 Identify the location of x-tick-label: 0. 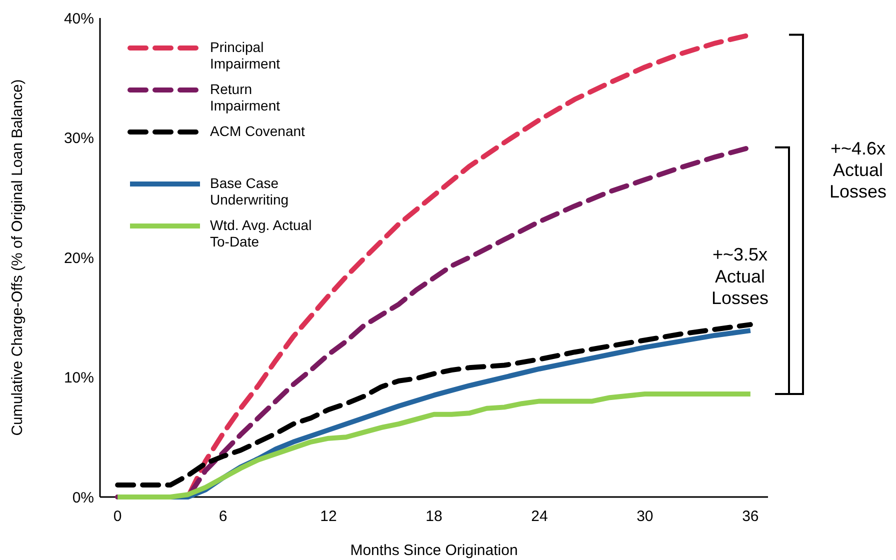
(117, 516).